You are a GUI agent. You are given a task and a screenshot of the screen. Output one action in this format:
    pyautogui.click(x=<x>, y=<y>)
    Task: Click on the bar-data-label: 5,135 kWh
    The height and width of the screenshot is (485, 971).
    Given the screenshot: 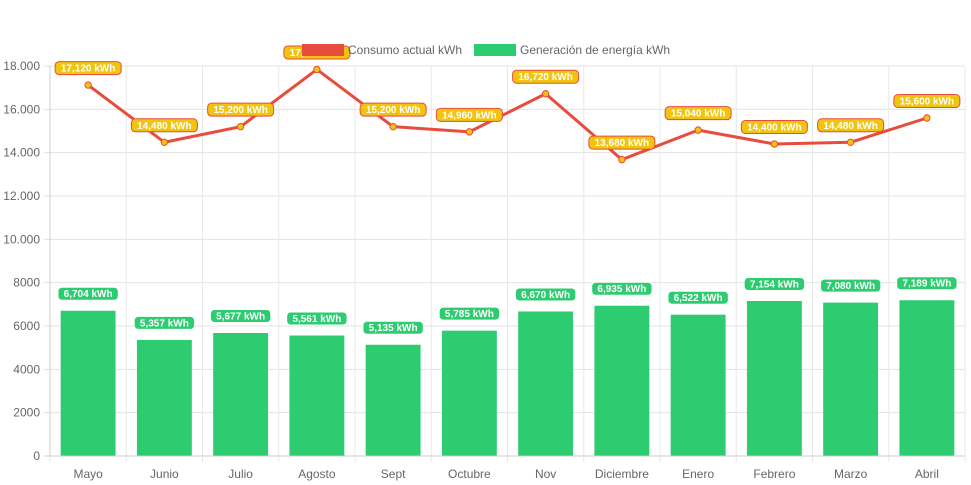 What is the action you would take?
    pyautogui.click(x=393, y=328)
    